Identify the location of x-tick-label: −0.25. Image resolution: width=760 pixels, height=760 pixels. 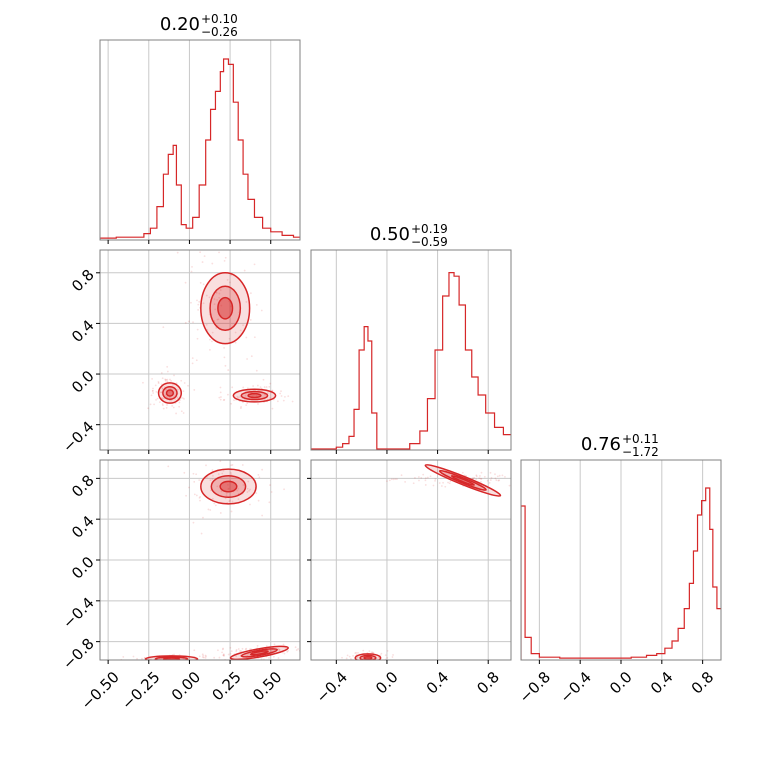
(140, 690).